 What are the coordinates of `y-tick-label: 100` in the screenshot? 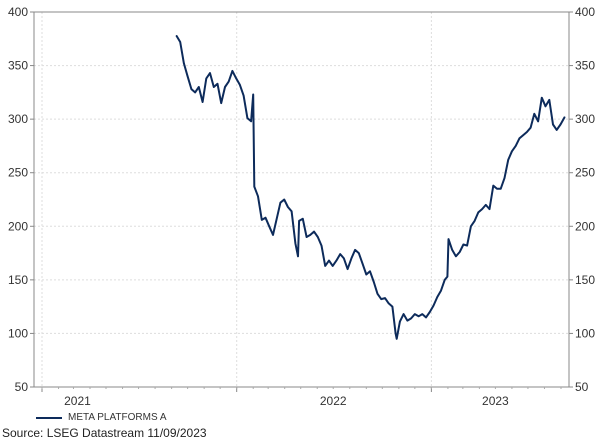 It's located at (18, 333).